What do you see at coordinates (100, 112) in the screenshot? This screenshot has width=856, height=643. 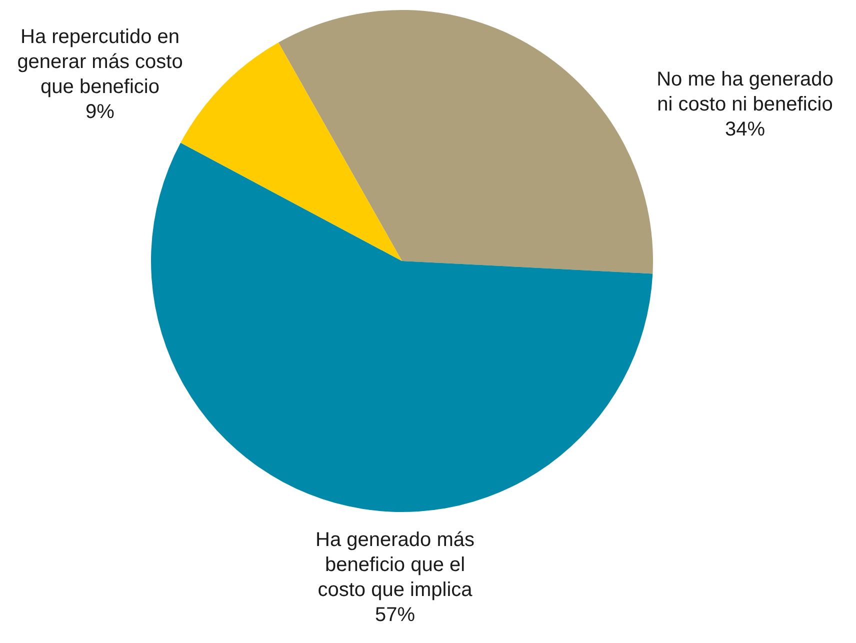 I see `data-label: 9%` at bounding box center [100, 112].